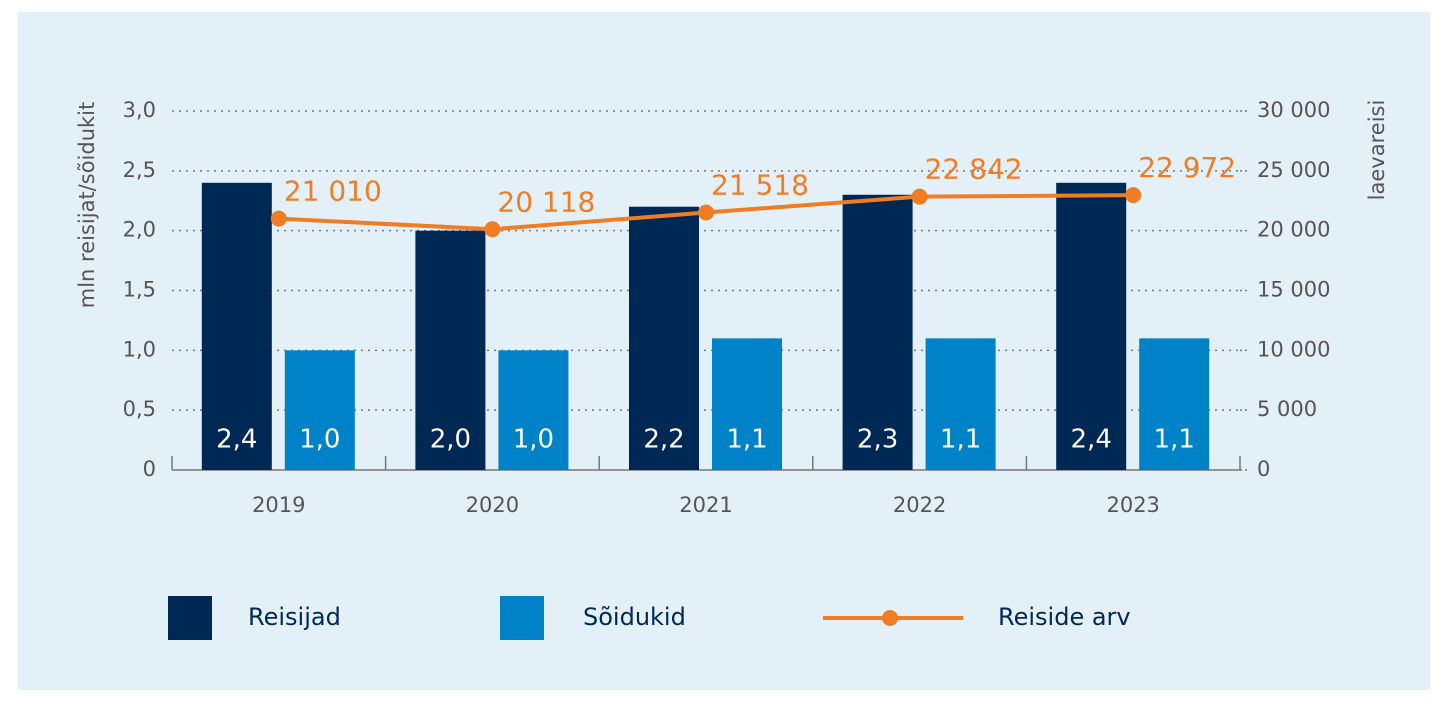  I want to click on y2-tick-label: 0, so click(1263, 469).